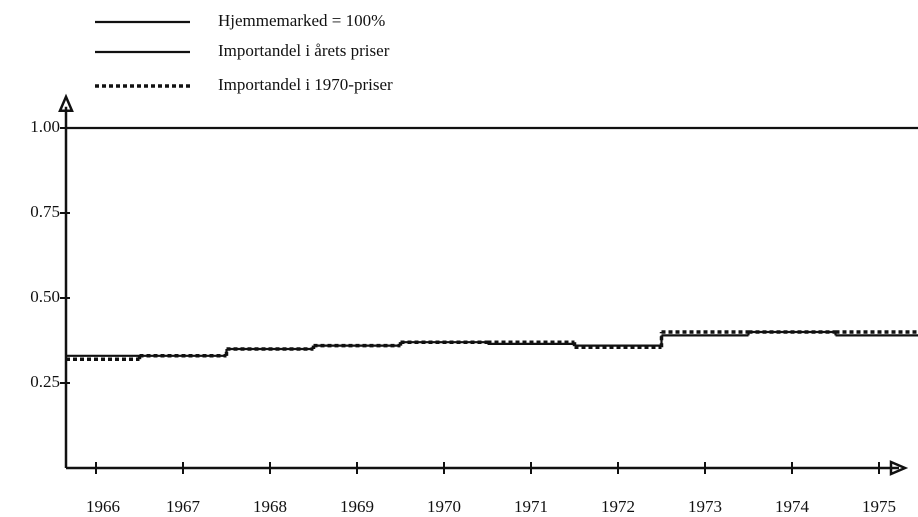  I want to click on x-axis-arrow, so click(899, 468).